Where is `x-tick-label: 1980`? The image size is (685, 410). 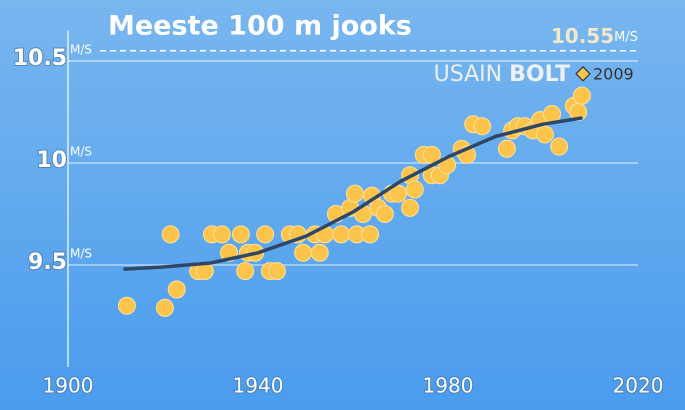 x-tick-label: 1980 is located at coordinates (448, 386).